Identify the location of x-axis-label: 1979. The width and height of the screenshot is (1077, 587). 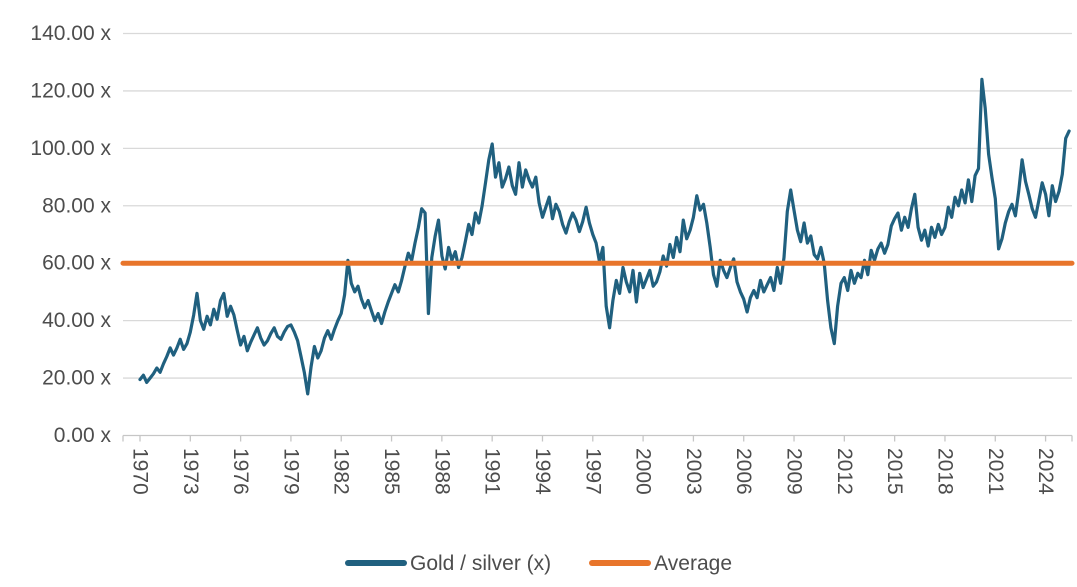
(290, 471).